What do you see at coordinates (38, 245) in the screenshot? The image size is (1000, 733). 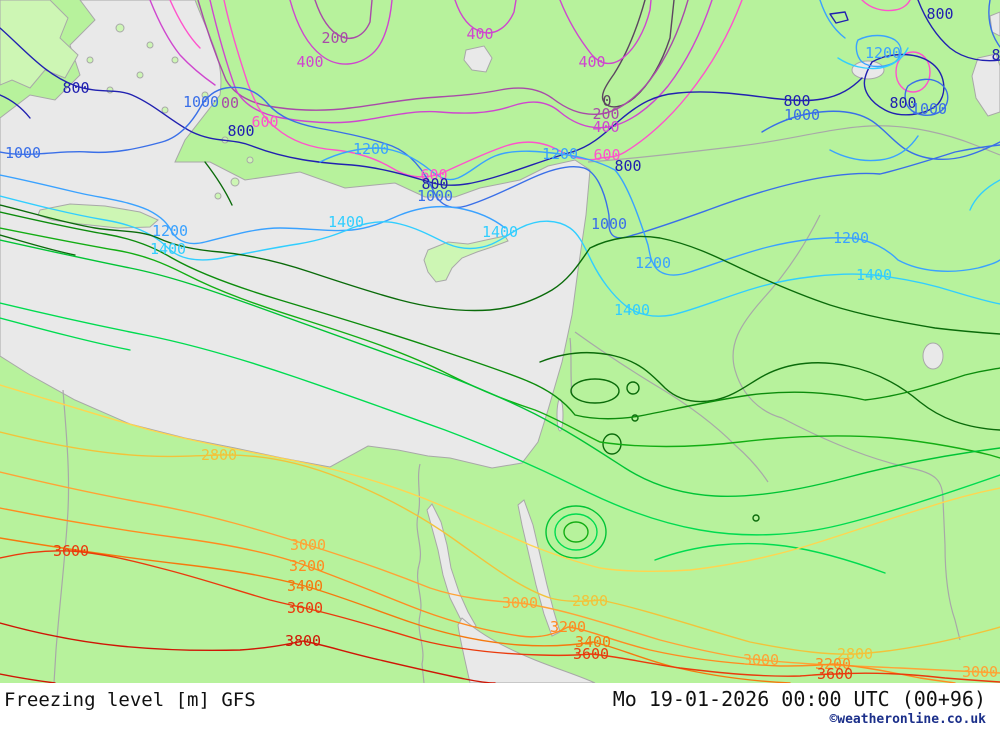 I see `contour-1600-west2` at bounding box center [38, 245].